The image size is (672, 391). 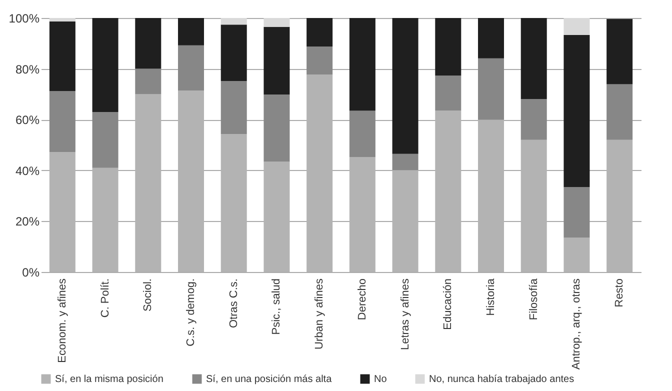 I want to click on x-tick-label: Derecho, so click(x=362, y=299).